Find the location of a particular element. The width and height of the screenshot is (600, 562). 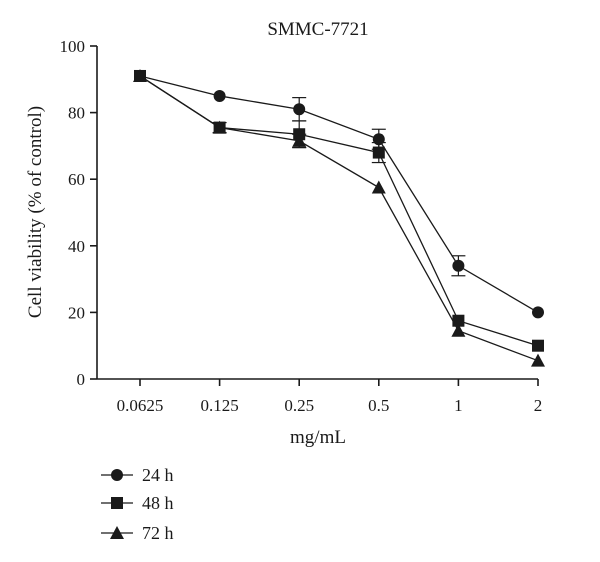

legend-entry: 48 h is located at coordinates (137, 503).